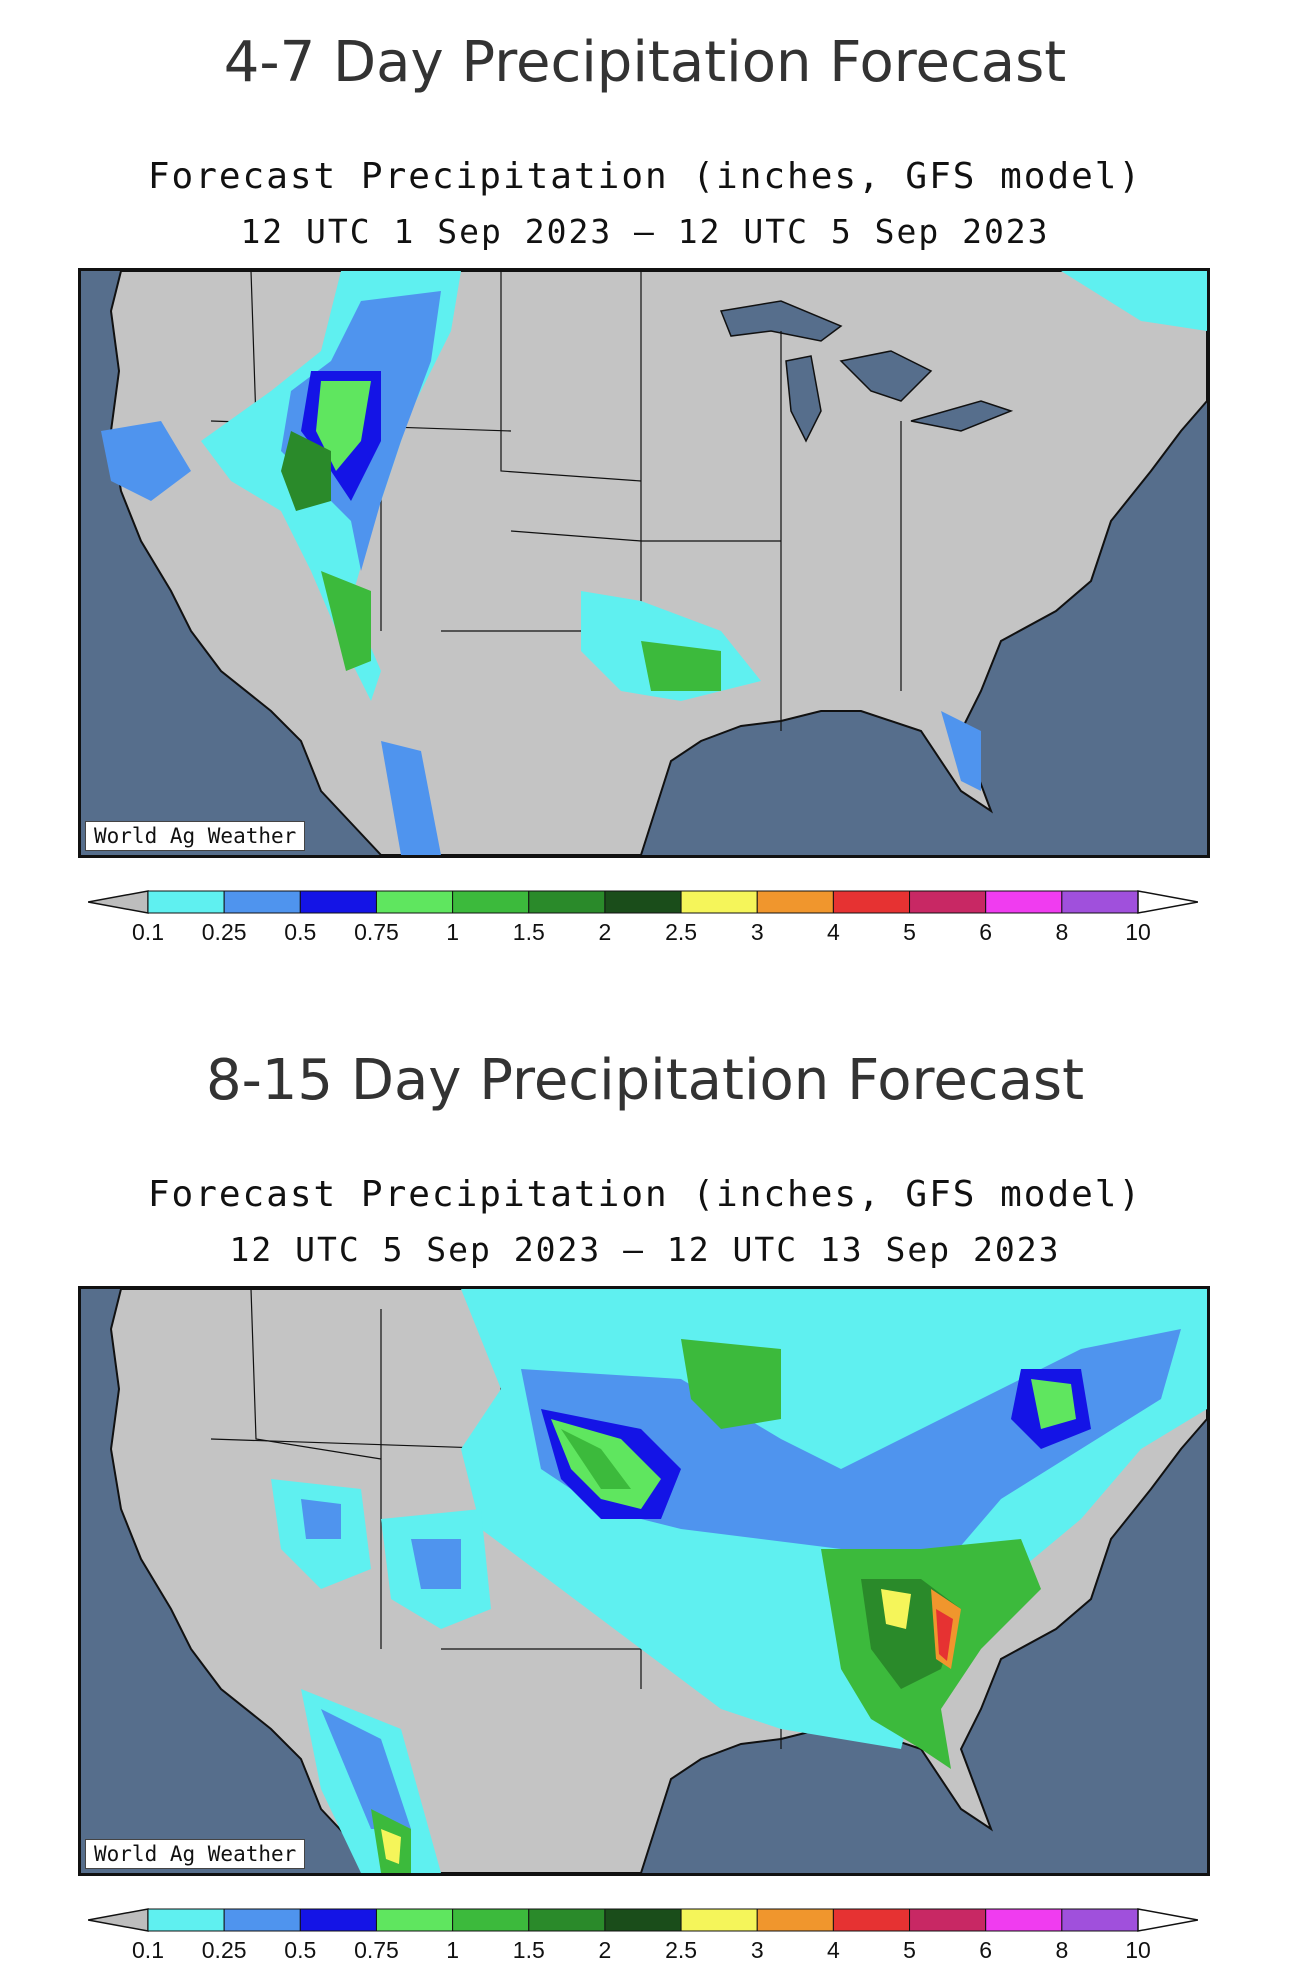 This screenshot has height=1979, width=1290. What do you see at coordinates (645, 62) in the screenshot?
I see `panel-heading: 4-7 Day Precipitation Forecast` at bounding box center [645, 62].